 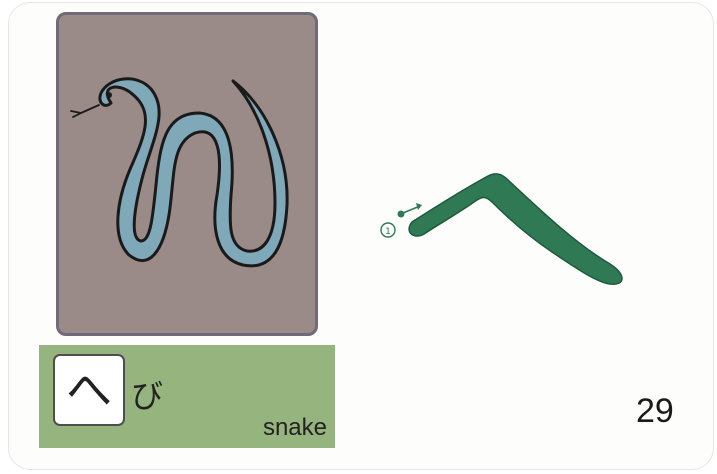 I want to click on label-bar: へ び snake, so click(x=187, y=396).